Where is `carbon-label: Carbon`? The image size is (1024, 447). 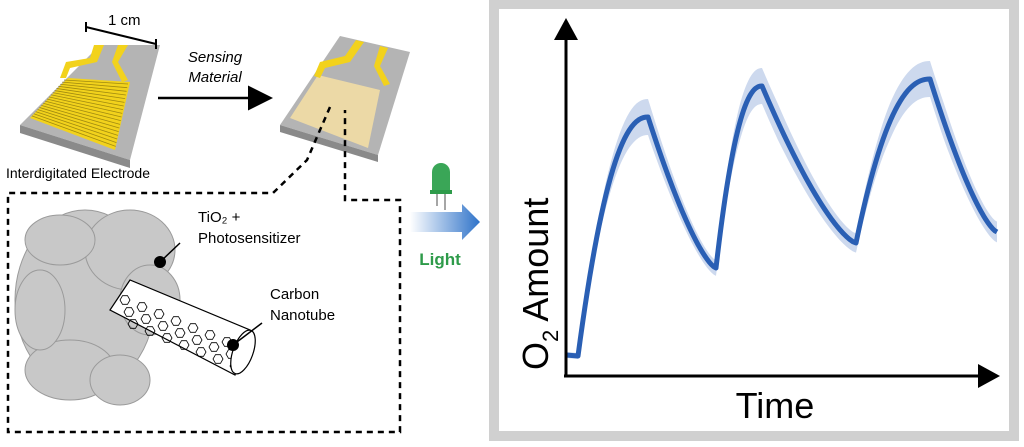 carbon-label: Carbon is located at coordinates (294, 294).